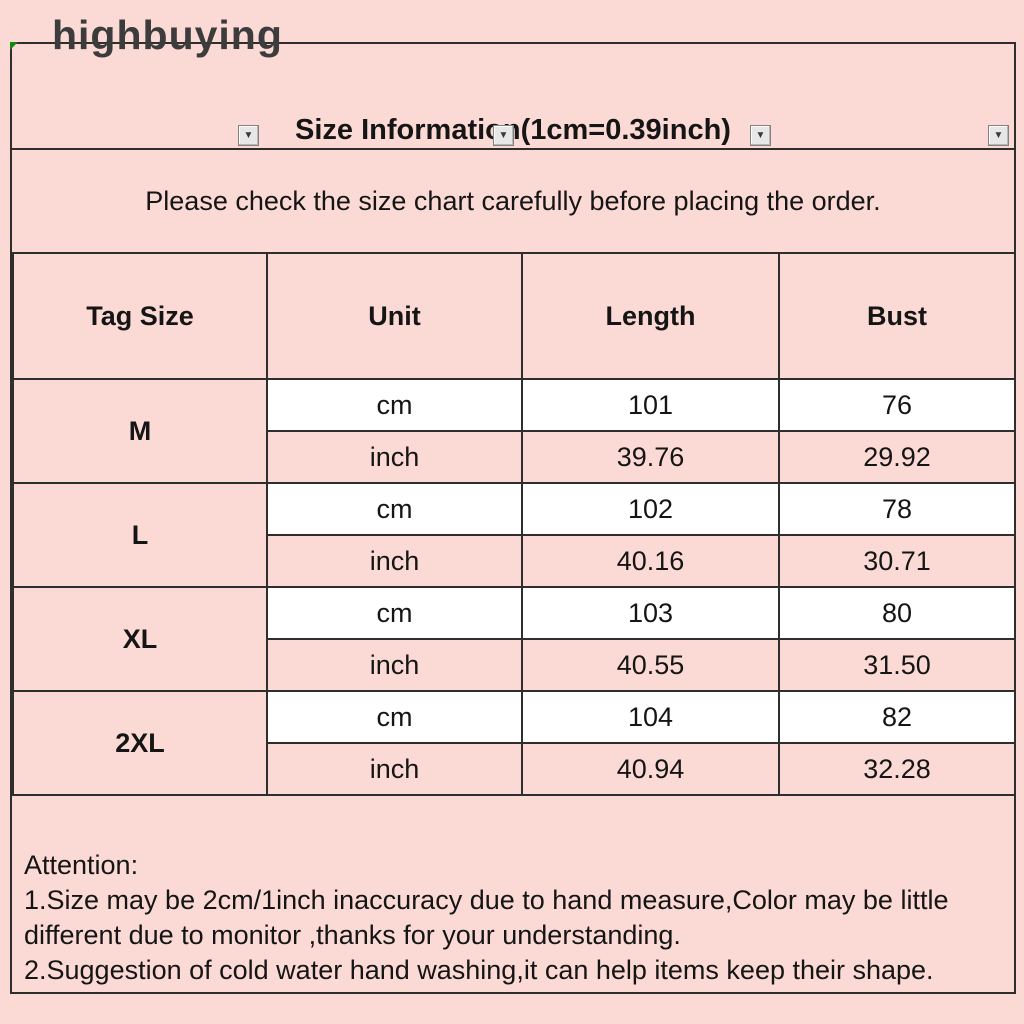 The width and height of the screenshot is (1024, 1024). Describe the element at coordinates (897, 405) in the screenshot. I see `bust-cell: 76` at that location.